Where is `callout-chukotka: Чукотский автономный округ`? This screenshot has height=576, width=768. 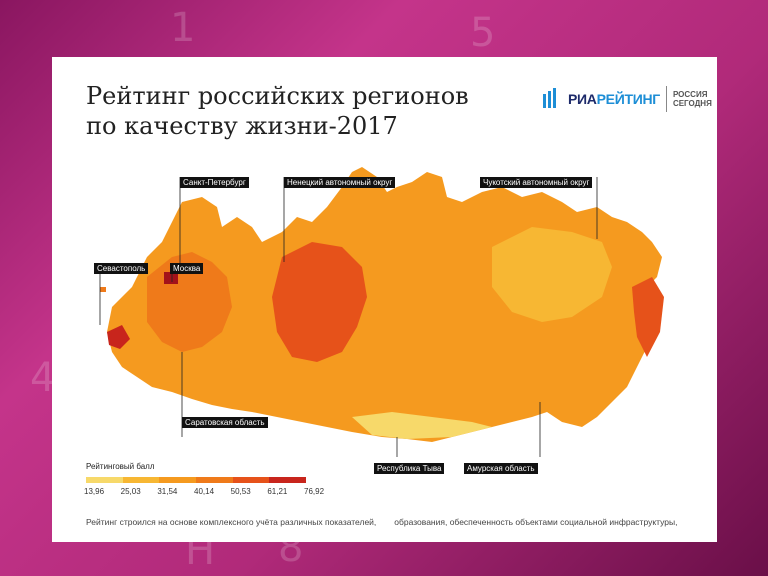
callout-chukotka: Чукотский автономный округ is located at coordinates (536, 182).